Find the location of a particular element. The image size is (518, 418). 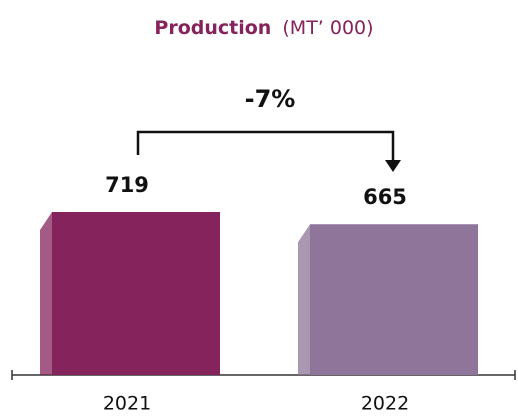

chart-heading: Production (MT’ 000) is located at coordinates (263, 28).